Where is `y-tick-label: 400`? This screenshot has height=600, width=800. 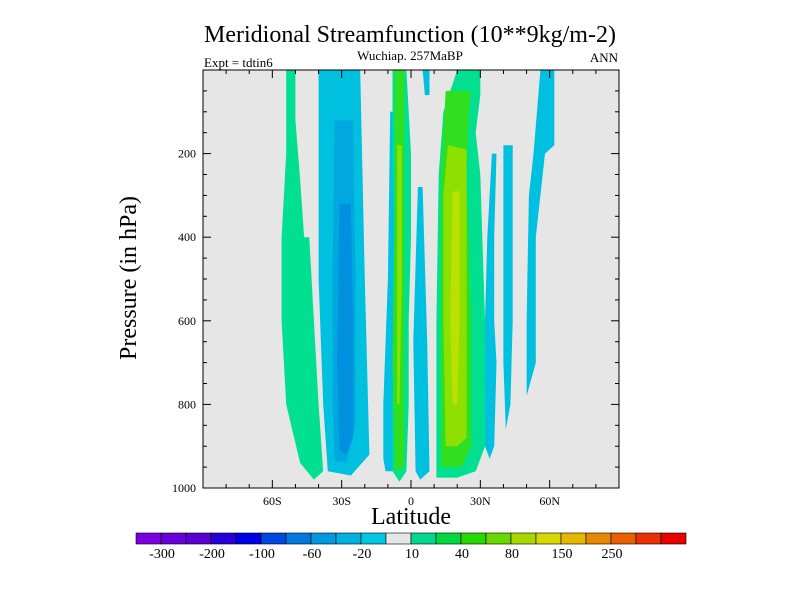 y-tick-label: 400 is located at coordinates (187, 237).